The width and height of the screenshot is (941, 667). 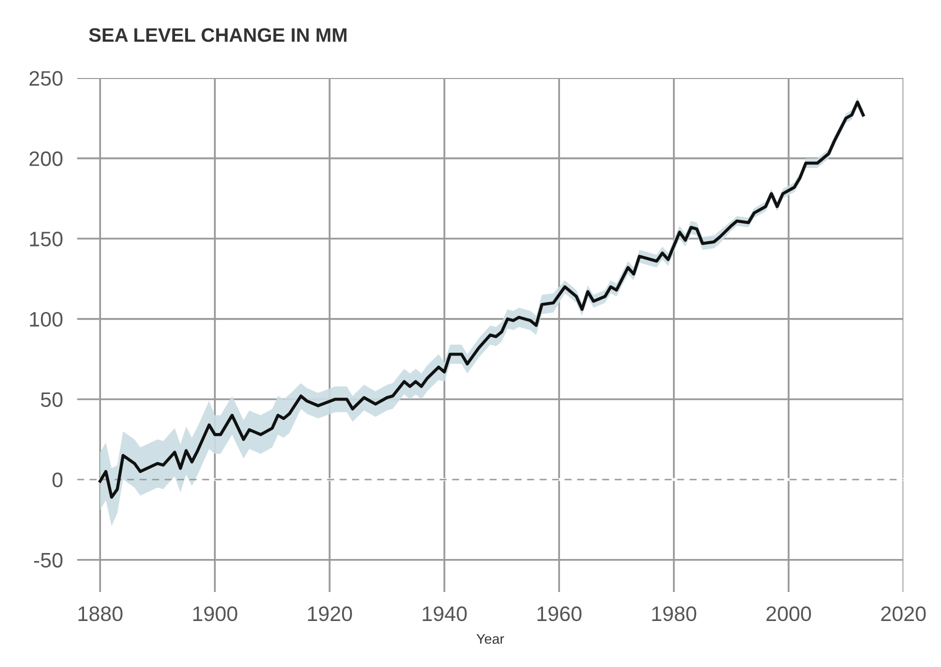 What do you see at coordinates (674, 614) in the screenshot?
I see `x-tick-label: 1980` at bounding box center [674, 614].